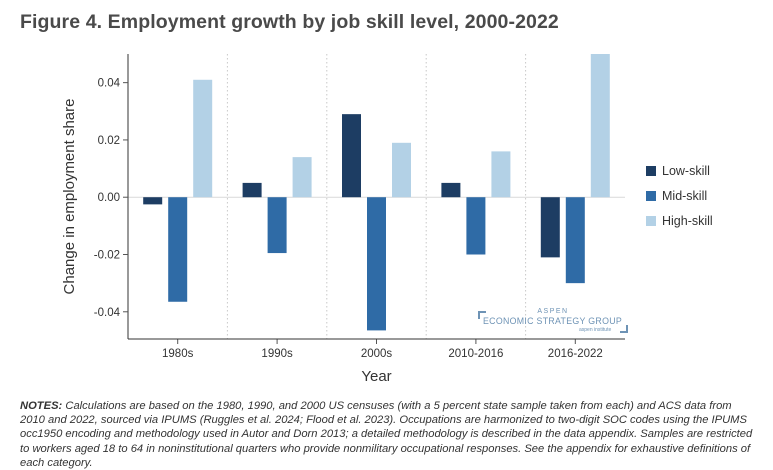  I want to click on watermark-main: ECONOMIC STRATEGY GROUP, so click(553, 321).